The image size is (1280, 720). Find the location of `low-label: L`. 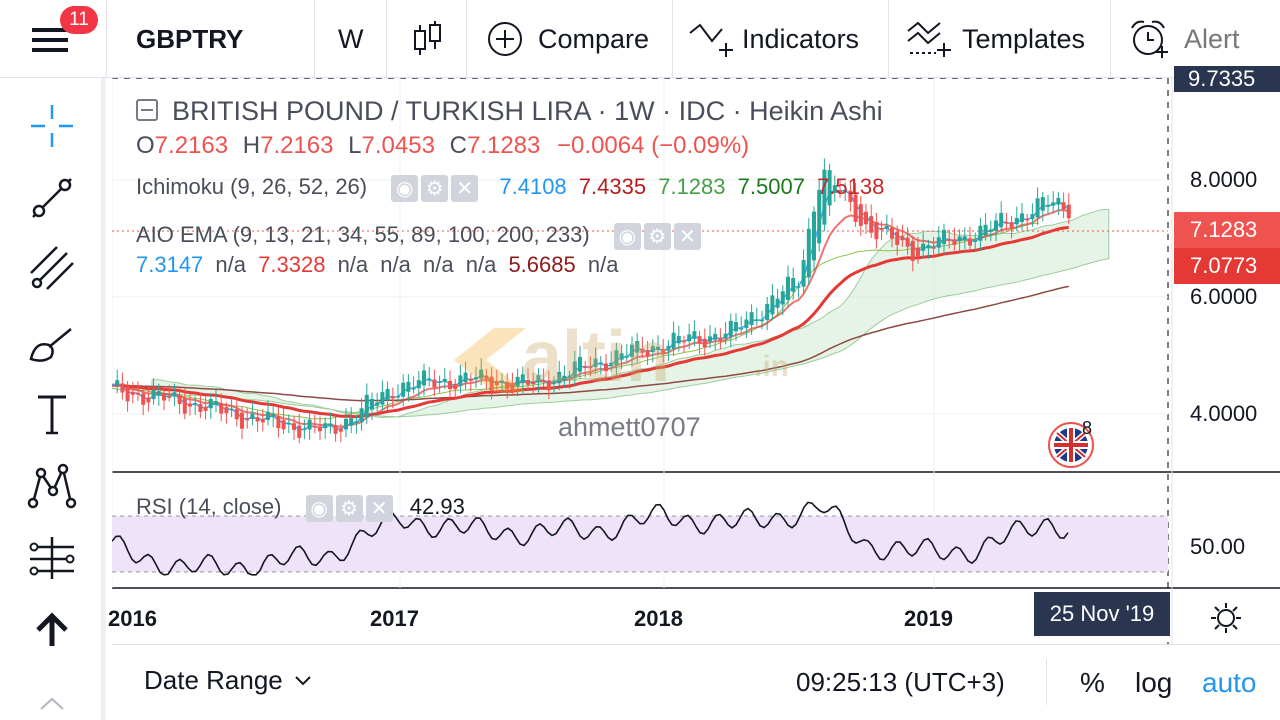

low-label: L is located at coordinates (355, 145).